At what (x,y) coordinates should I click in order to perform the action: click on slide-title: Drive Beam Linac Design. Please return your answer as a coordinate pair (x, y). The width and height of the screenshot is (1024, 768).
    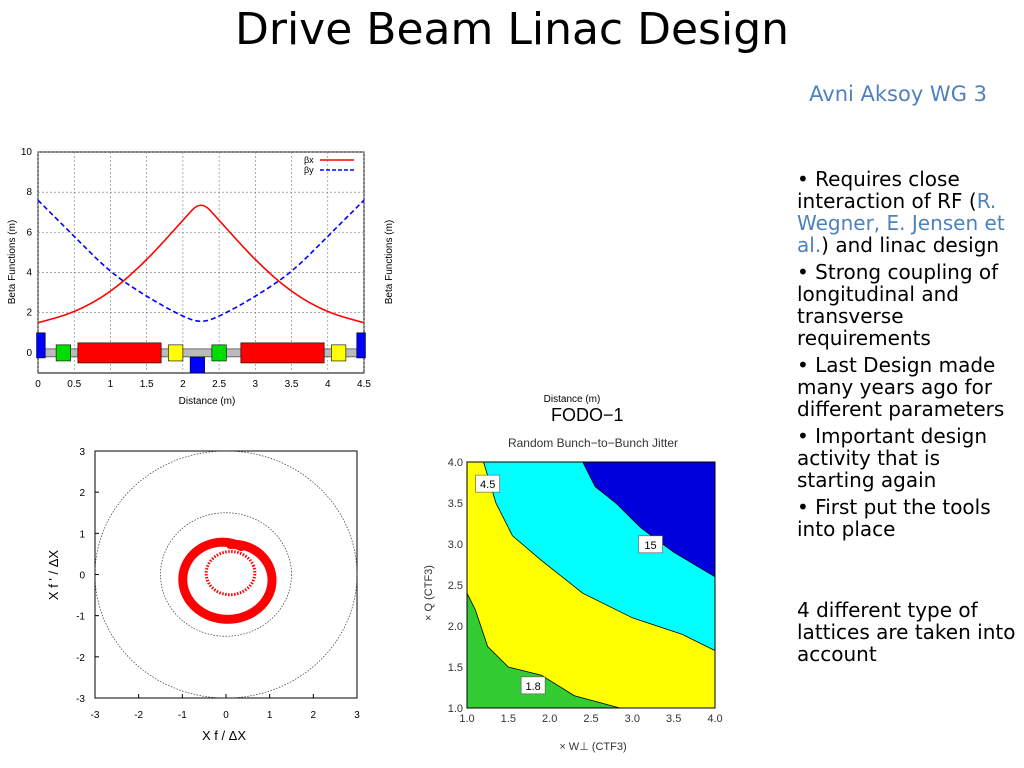
    Looking at the image, I should click on (512, 29).